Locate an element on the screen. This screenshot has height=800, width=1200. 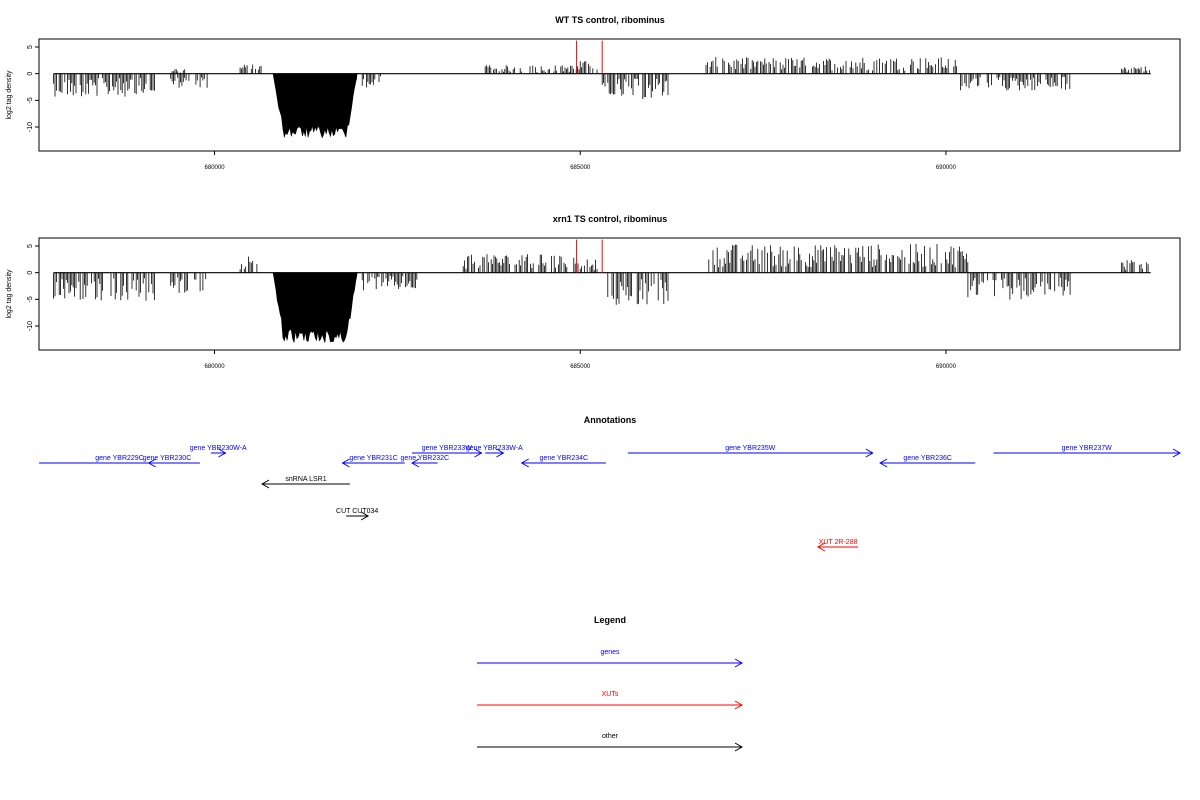
panel-wt-signal is located at coordinates (602, 89).